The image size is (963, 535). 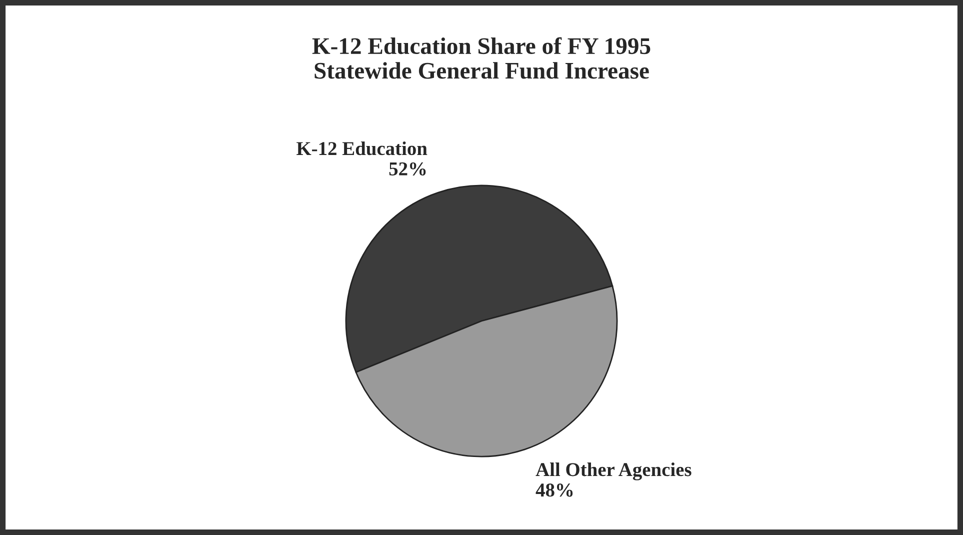 I want to click on data-label: 52%, so click(x=407, y=169).